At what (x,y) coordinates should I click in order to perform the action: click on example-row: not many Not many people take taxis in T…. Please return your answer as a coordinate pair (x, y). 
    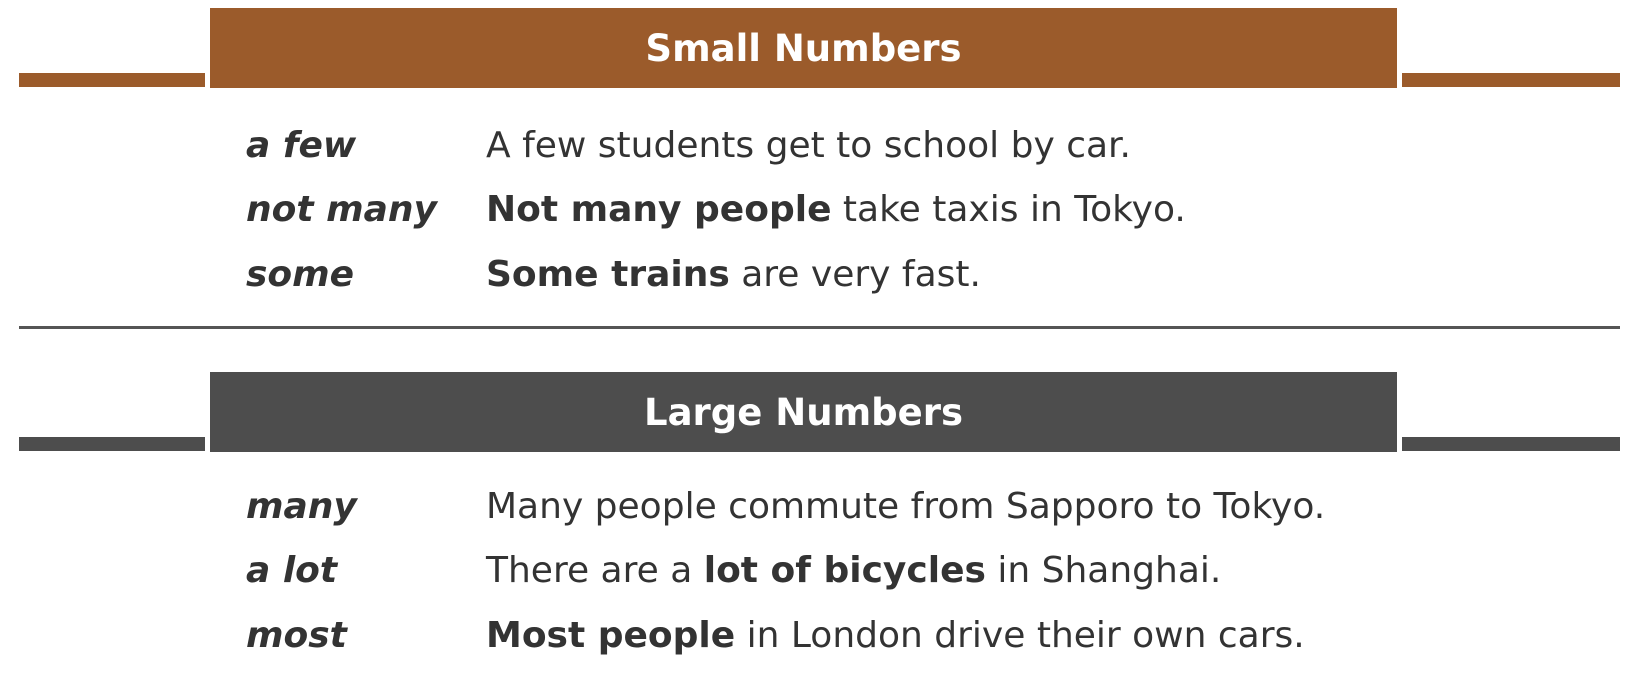
    Looking at the image, I should click on (816, 210).